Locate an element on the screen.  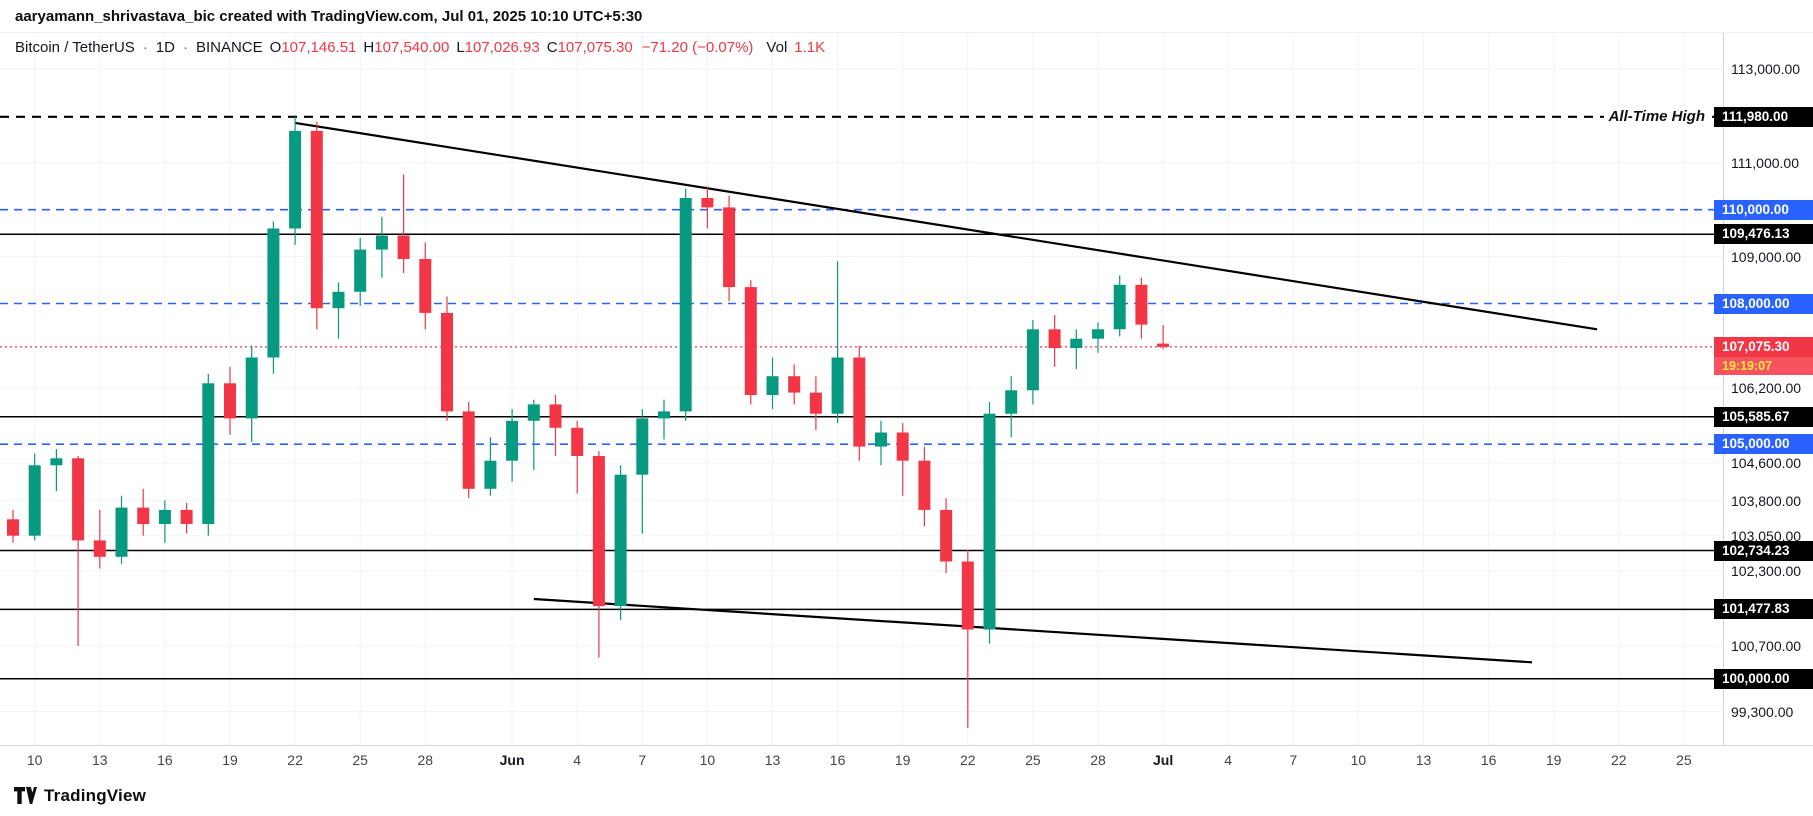
tradingview-wordmark: TradingView is located at coordinates (95, 795).